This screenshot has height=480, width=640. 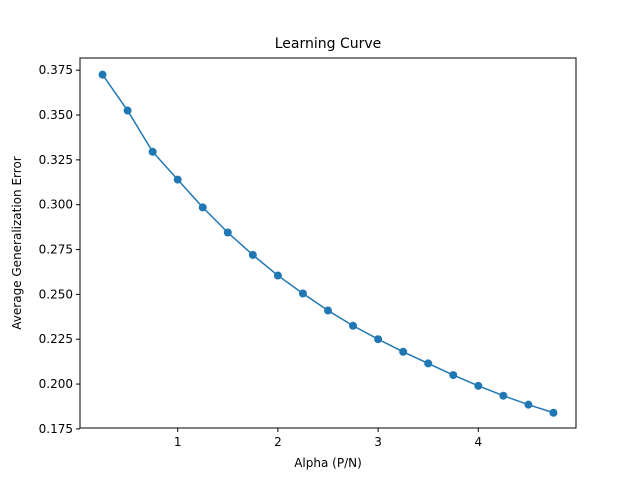 What do you see at coordinates (478, 442) in the screenshot?
I see `x-tick-label: 4` at bounding box center [478, 442].